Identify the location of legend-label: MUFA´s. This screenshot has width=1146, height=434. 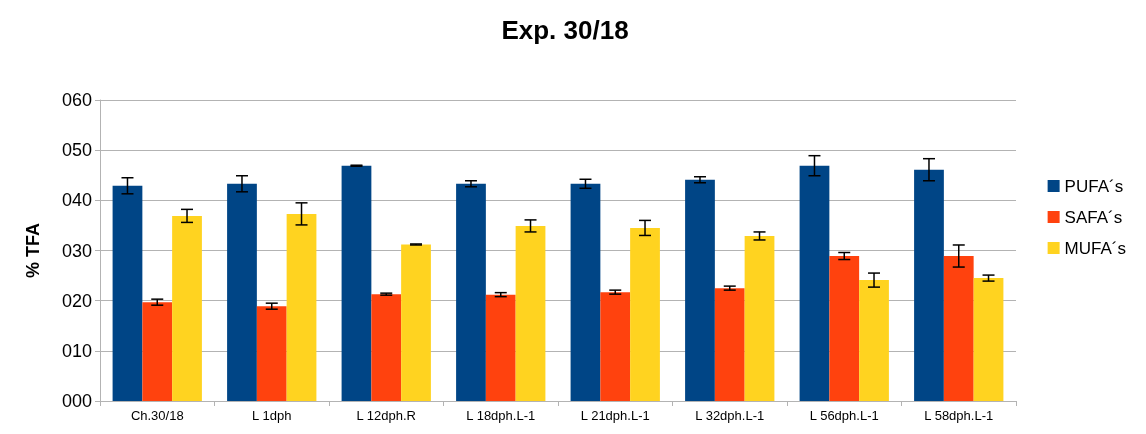
(1095, 248).